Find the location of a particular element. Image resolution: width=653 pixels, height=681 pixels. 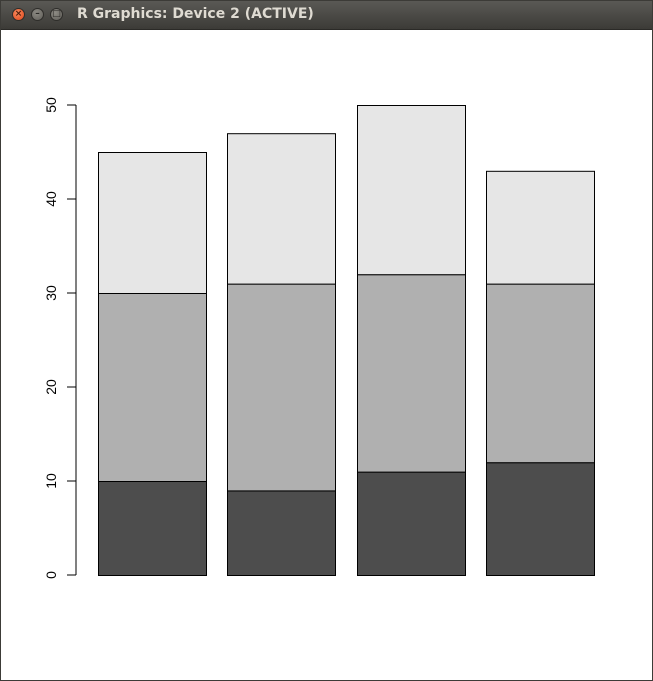

y-tick-label: 30 is located at coordinates (51, 293).